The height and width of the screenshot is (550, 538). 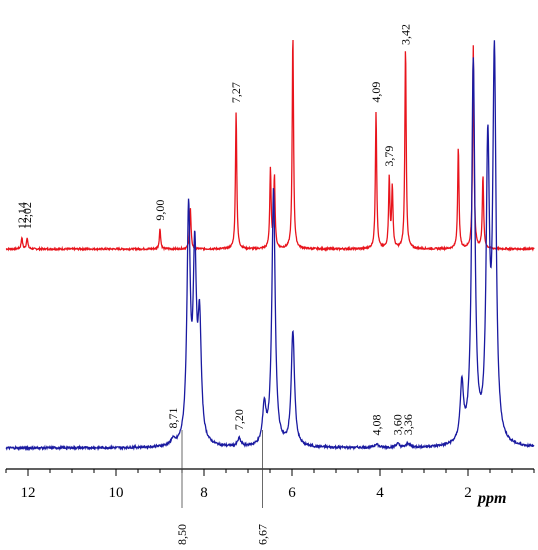 What do you see at coordinates (376, 92) in the screenshot?
I see `peak-label: 4,09` at bounding box center [376, 92].